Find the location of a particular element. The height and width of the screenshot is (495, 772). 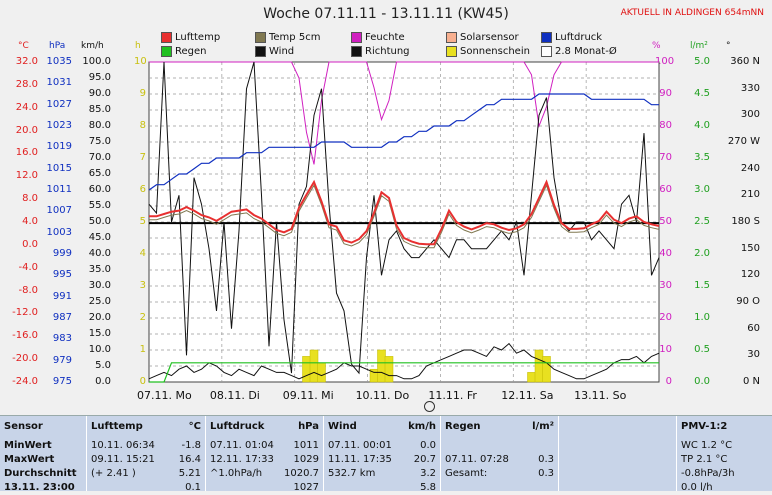

legend-luftdruck: Luftdruck is located at coordinates (571, 37).